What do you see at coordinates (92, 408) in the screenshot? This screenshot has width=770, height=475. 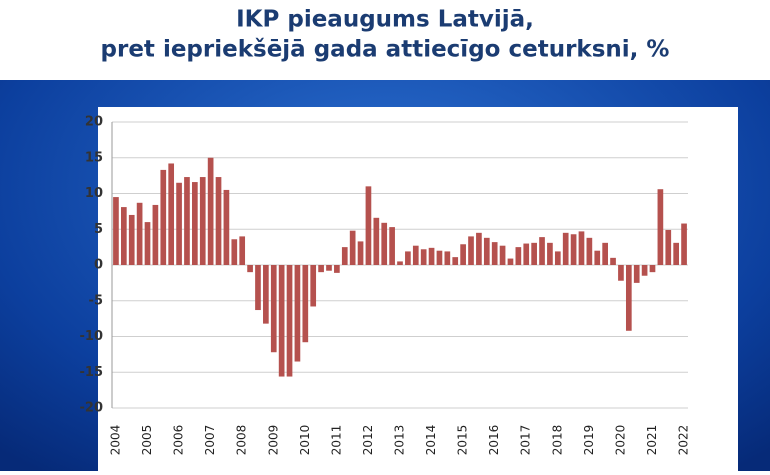 I see `y-tick-label: -20` at bounding box center [92, 408].